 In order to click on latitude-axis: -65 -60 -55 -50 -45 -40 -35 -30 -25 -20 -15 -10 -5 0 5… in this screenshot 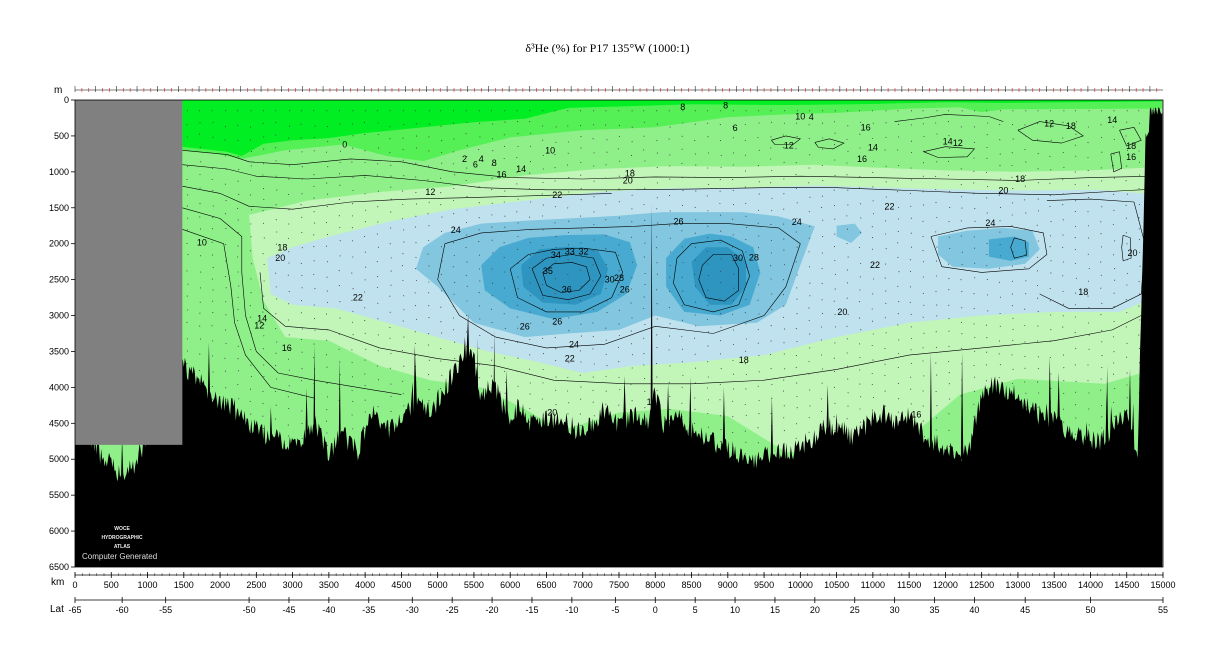, I will do `click(618, 606)`.